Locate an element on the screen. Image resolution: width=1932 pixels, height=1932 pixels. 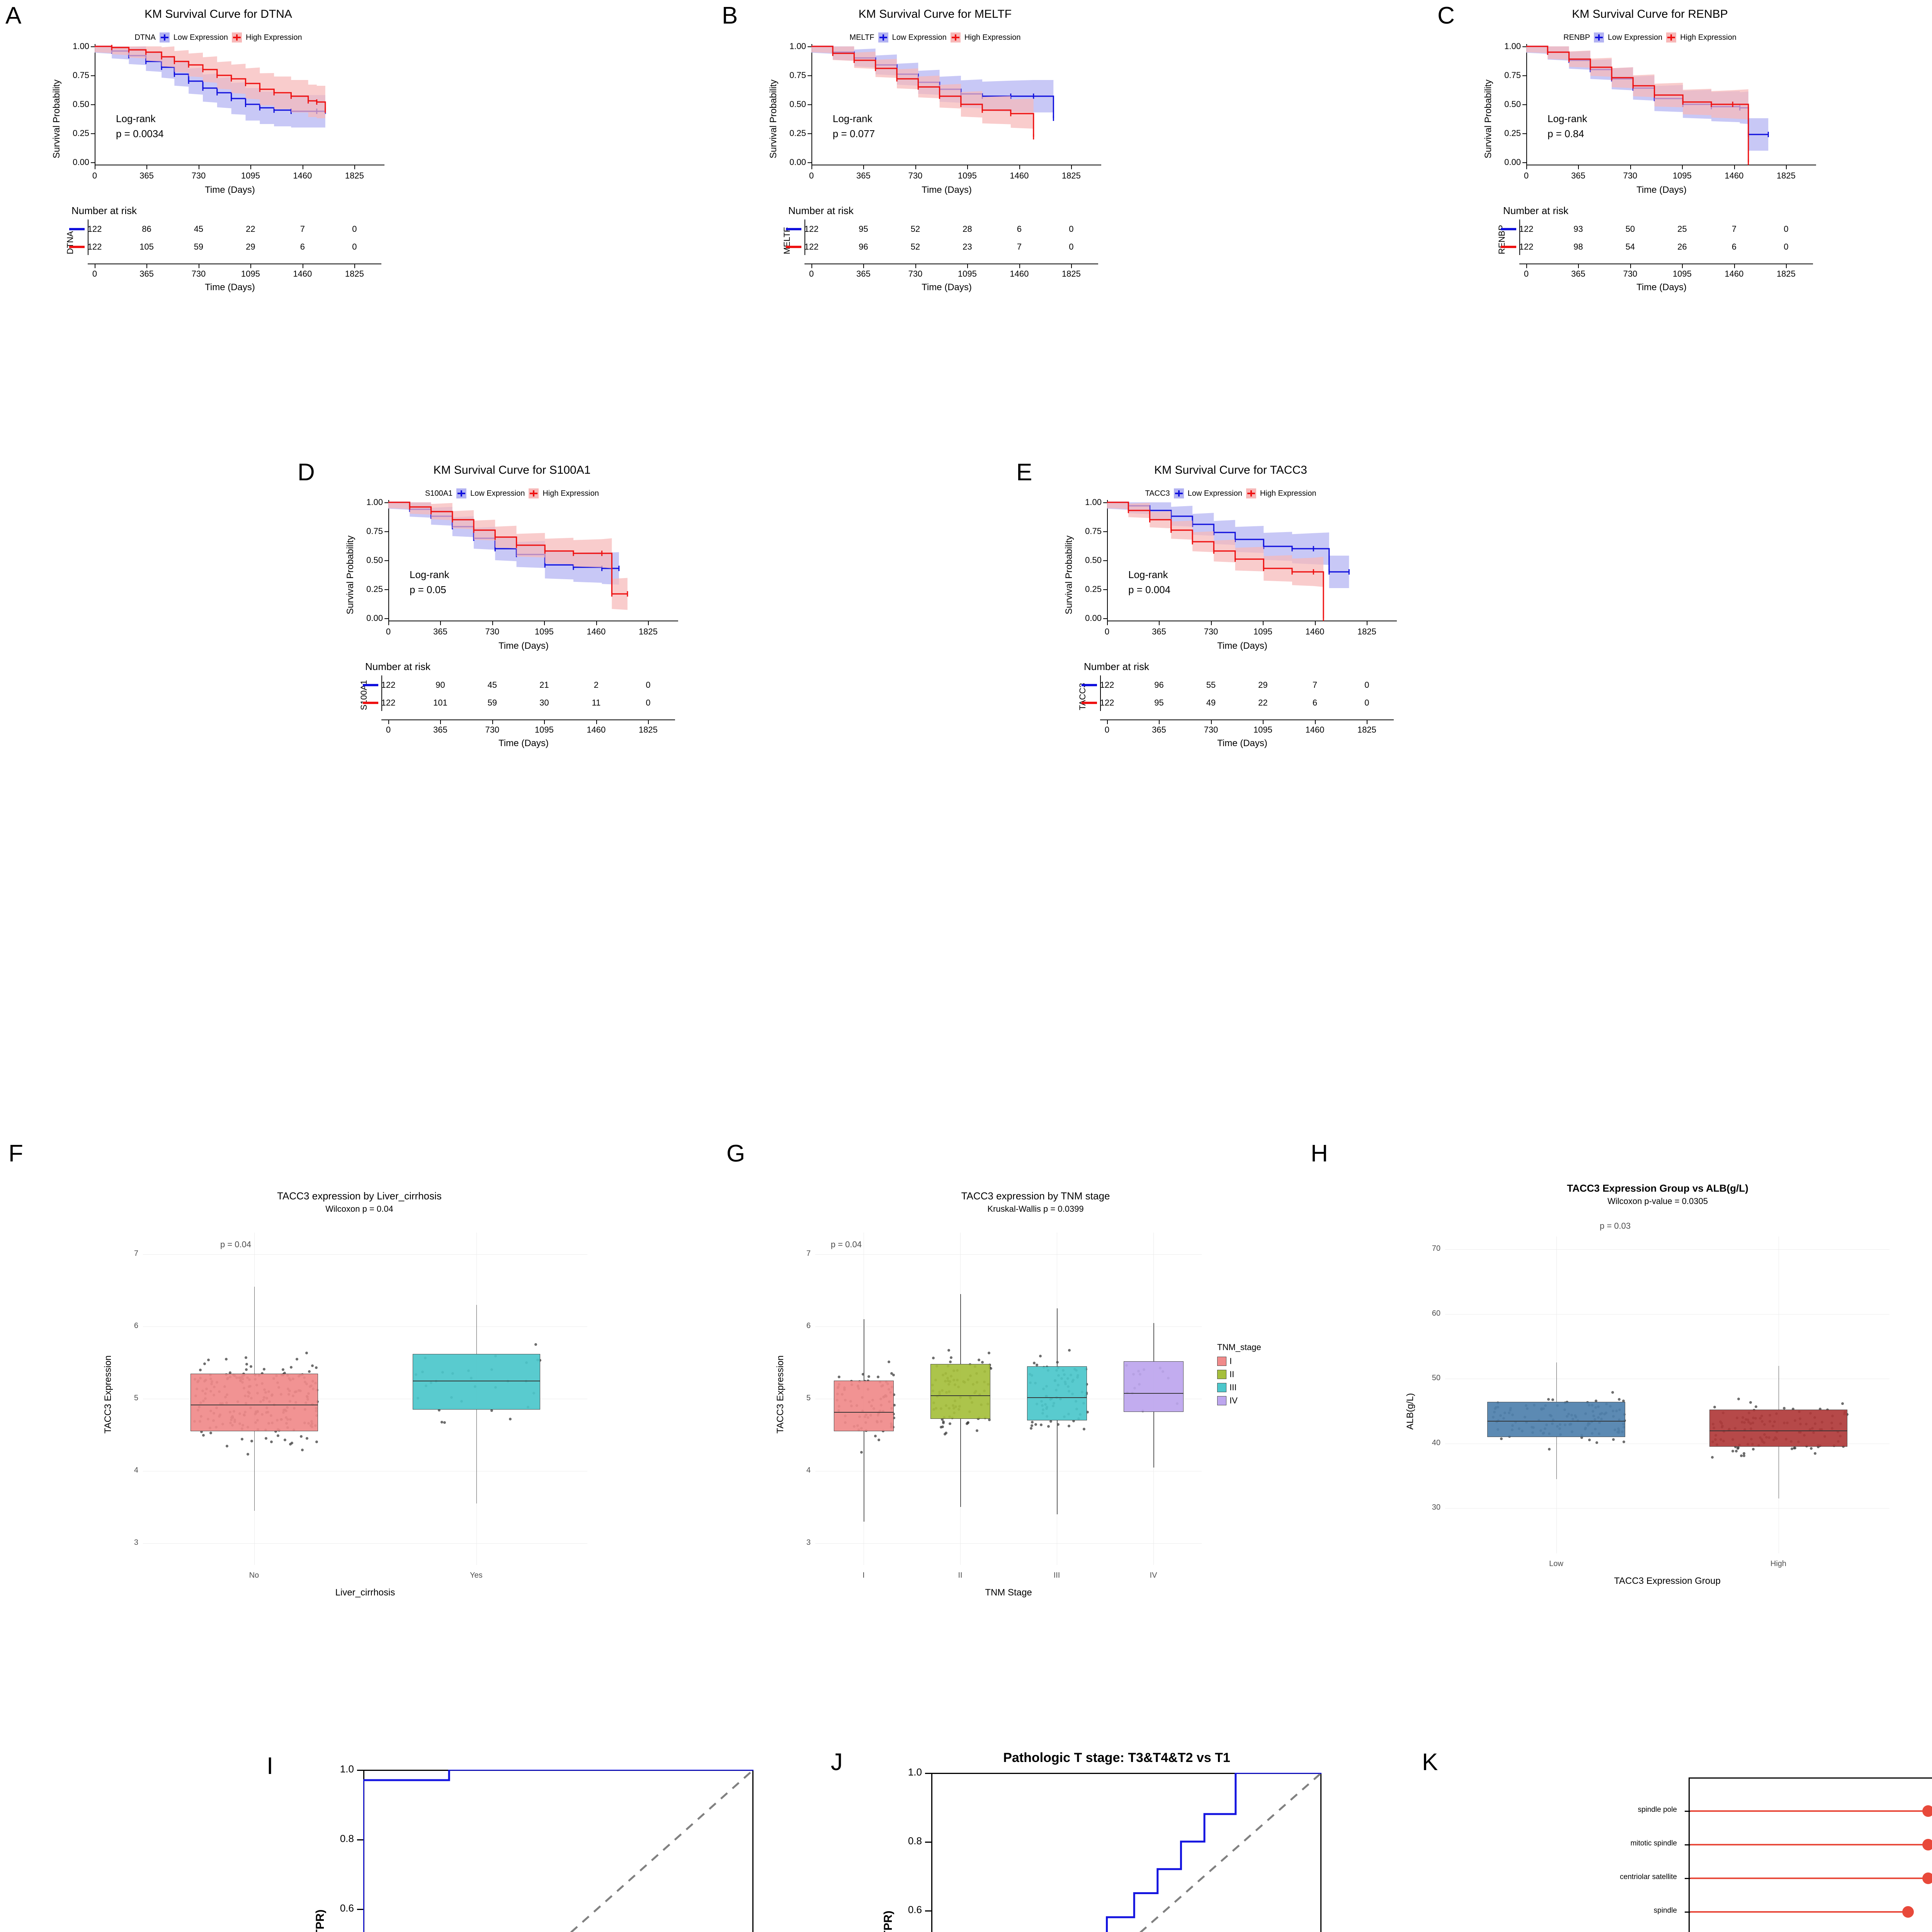
km-y-axis-title: Survival Probability is located at coordinates (773, 119).